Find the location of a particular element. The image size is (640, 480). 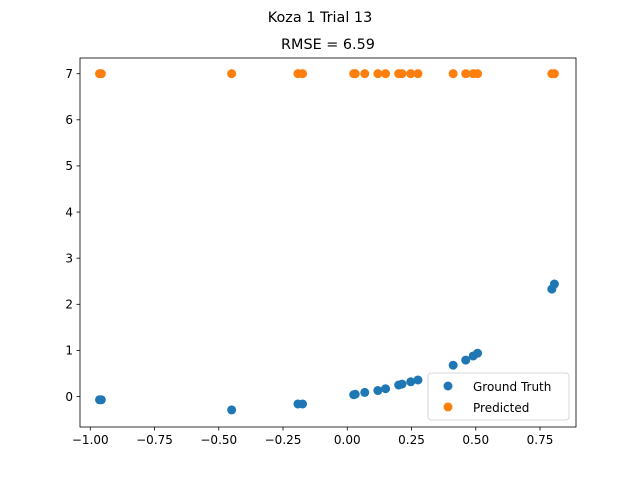

legend-label-ground-truth: Ground Truth is located at coordinates (512, 387).